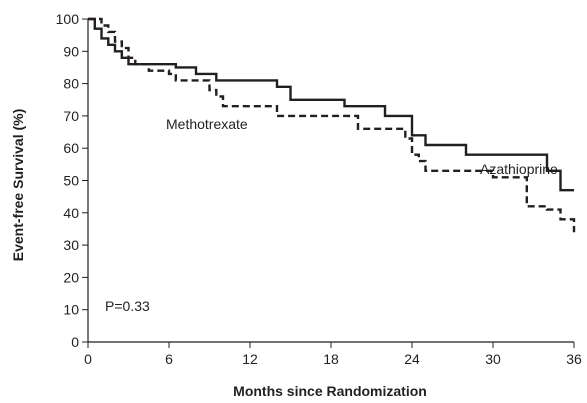 The height and width of the screenshot is (403, 587). What do you see at coordinates (71, 51) in the screenshot?
I see `y-tick-label: 90` at bounding box center [71, 51].